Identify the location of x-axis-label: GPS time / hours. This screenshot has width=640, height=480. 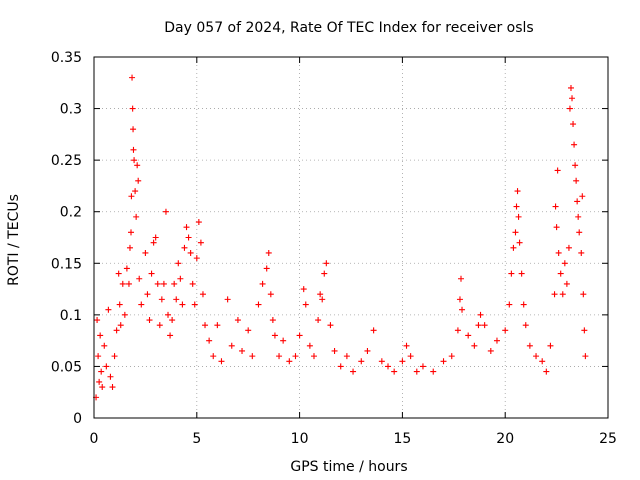
(348, 467).